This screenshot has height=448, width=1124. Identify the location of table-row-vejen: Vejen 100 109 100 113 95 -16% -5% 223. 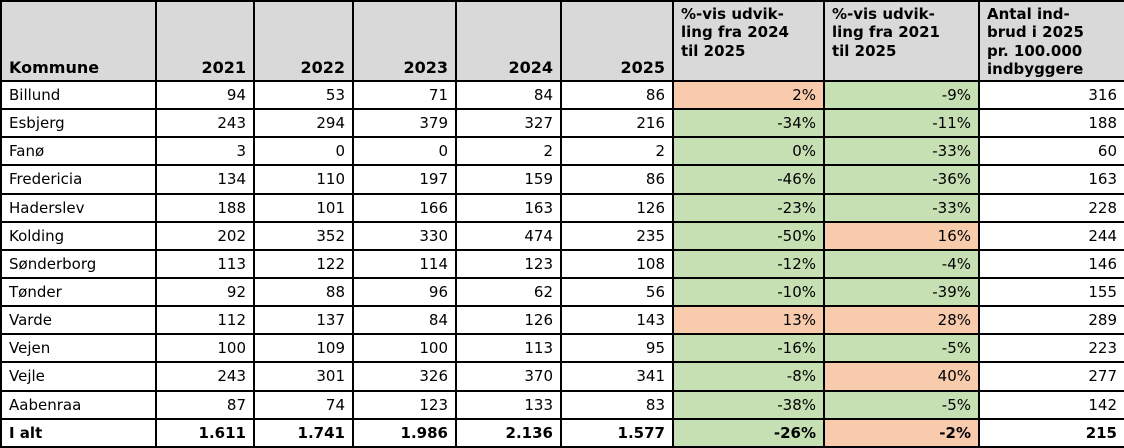
(562, 348).